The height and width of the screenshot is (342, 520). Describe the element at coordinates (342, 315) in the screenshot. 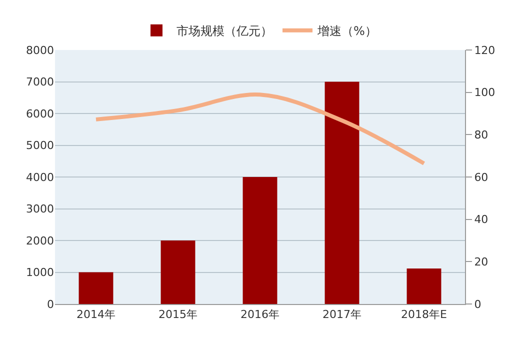

I see `x-tick-label: 2017年` at that location.